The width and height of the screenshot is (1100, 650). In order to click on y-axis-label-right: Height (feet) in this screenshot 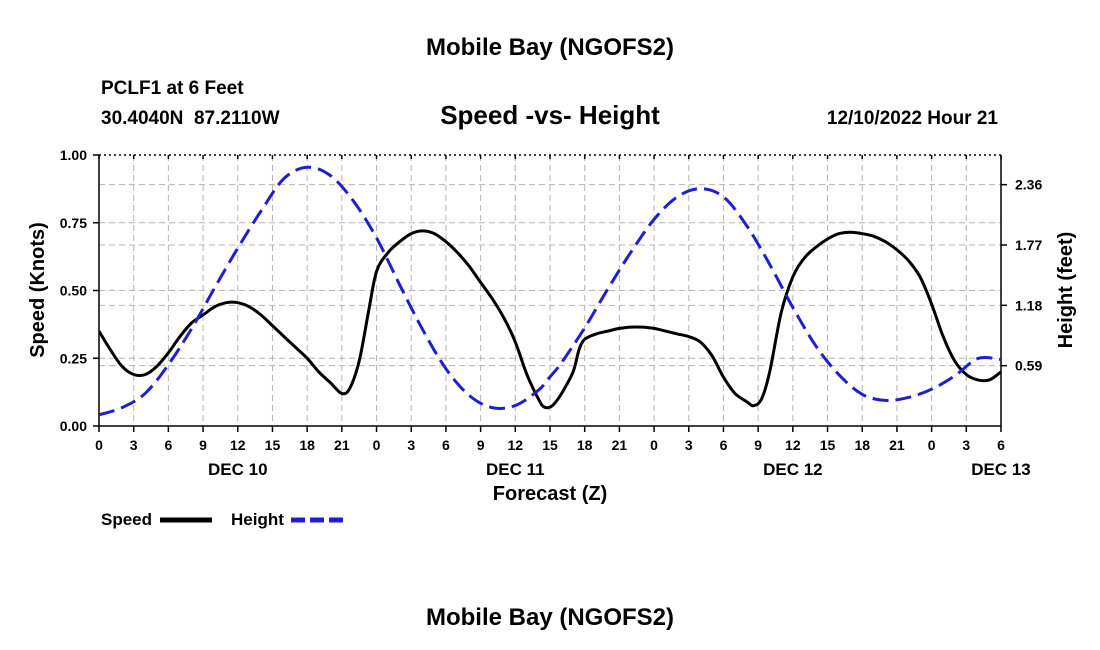, I will do `click(1066, 290)`.